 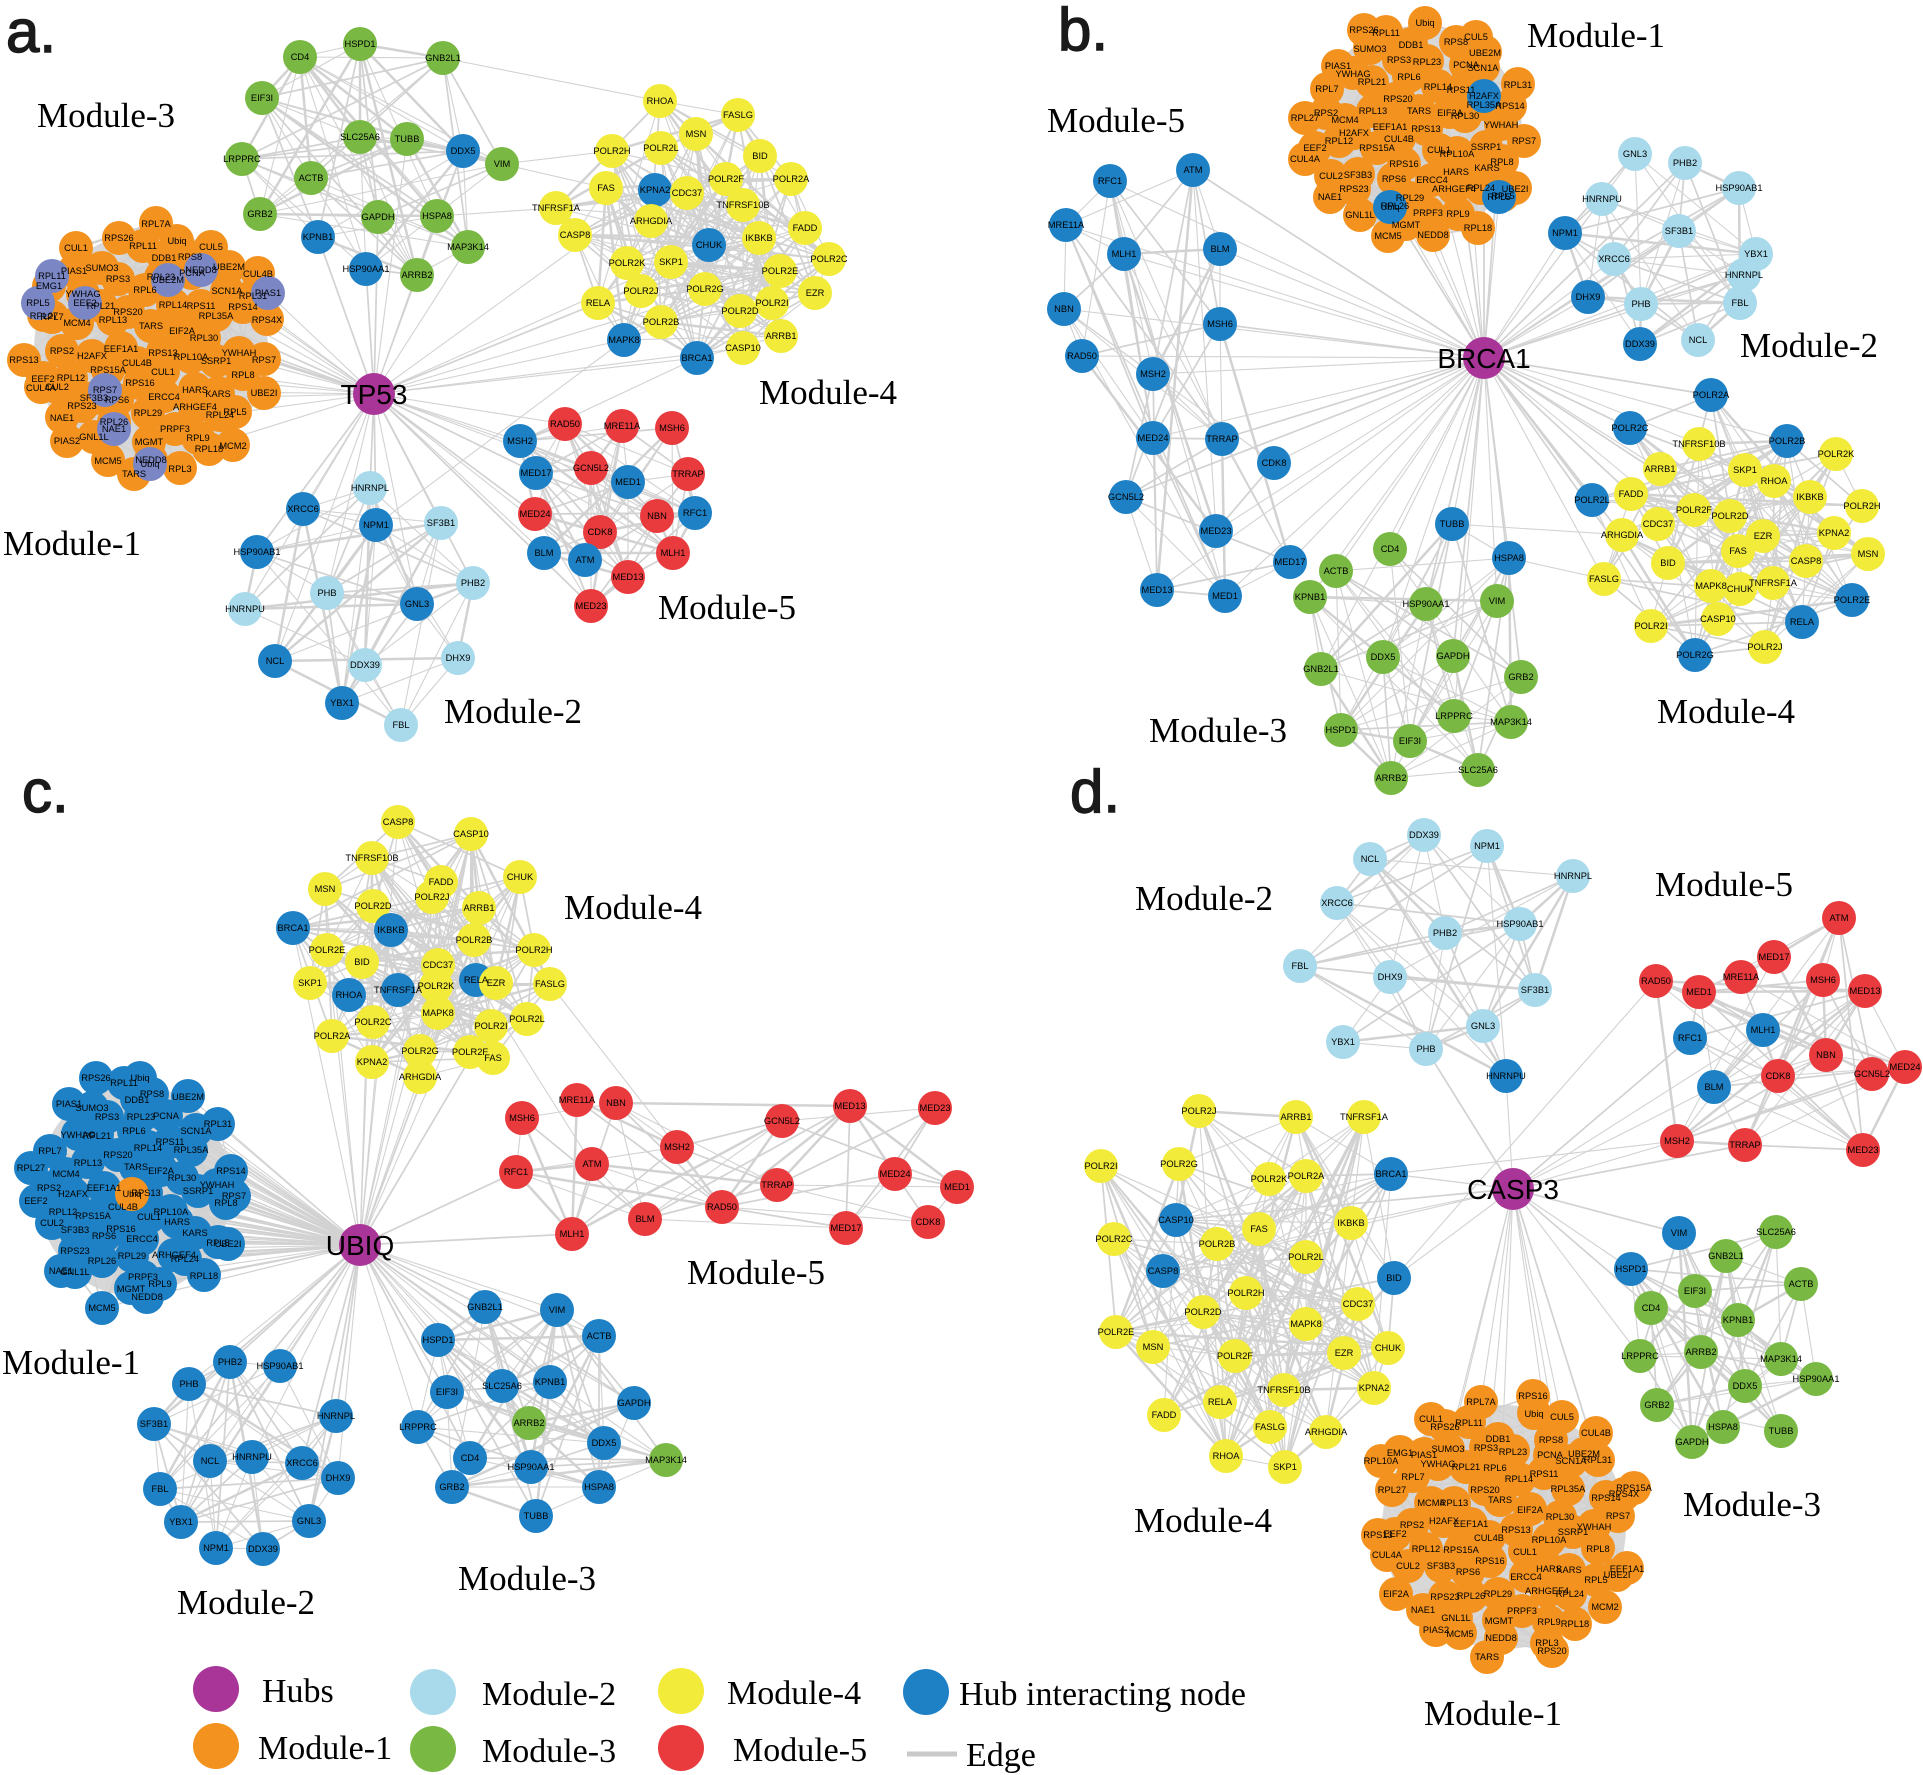 I want to click on svg-text: RPS13, so click(x=1425, y=129).